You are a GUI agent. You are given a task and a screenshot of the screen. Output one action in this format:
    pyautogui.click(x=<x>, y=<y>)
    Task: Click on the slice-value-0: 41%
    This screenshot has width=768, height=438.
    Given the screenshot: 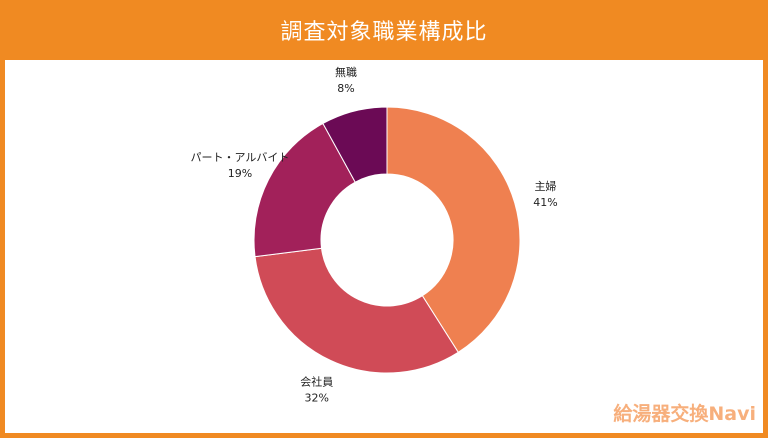 What is the action you would take?
    pyautogui.click(x=545, y=202)
    